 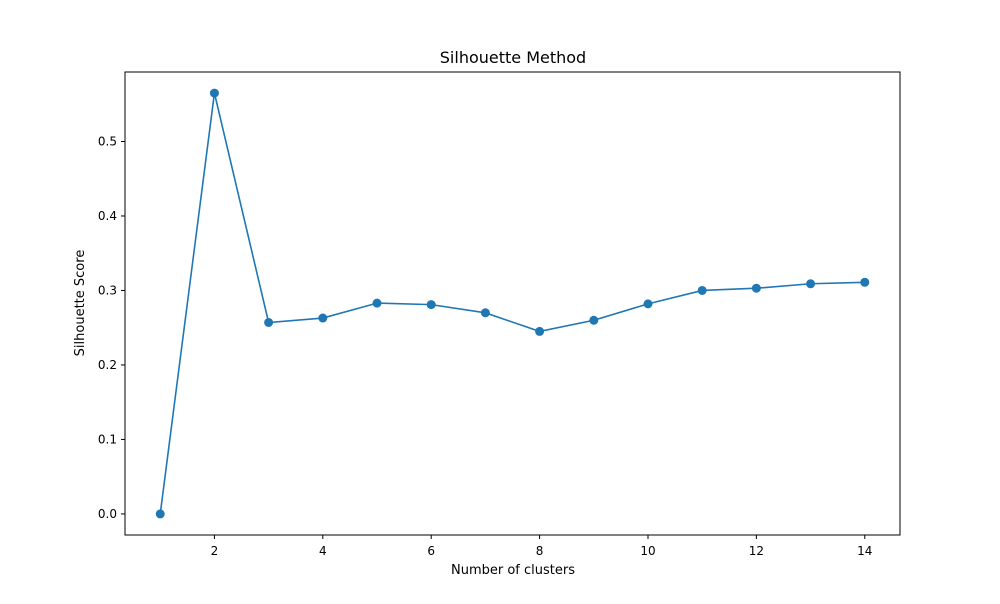 I want to click on x-tick-label: 4, so click(x=323, y=551).